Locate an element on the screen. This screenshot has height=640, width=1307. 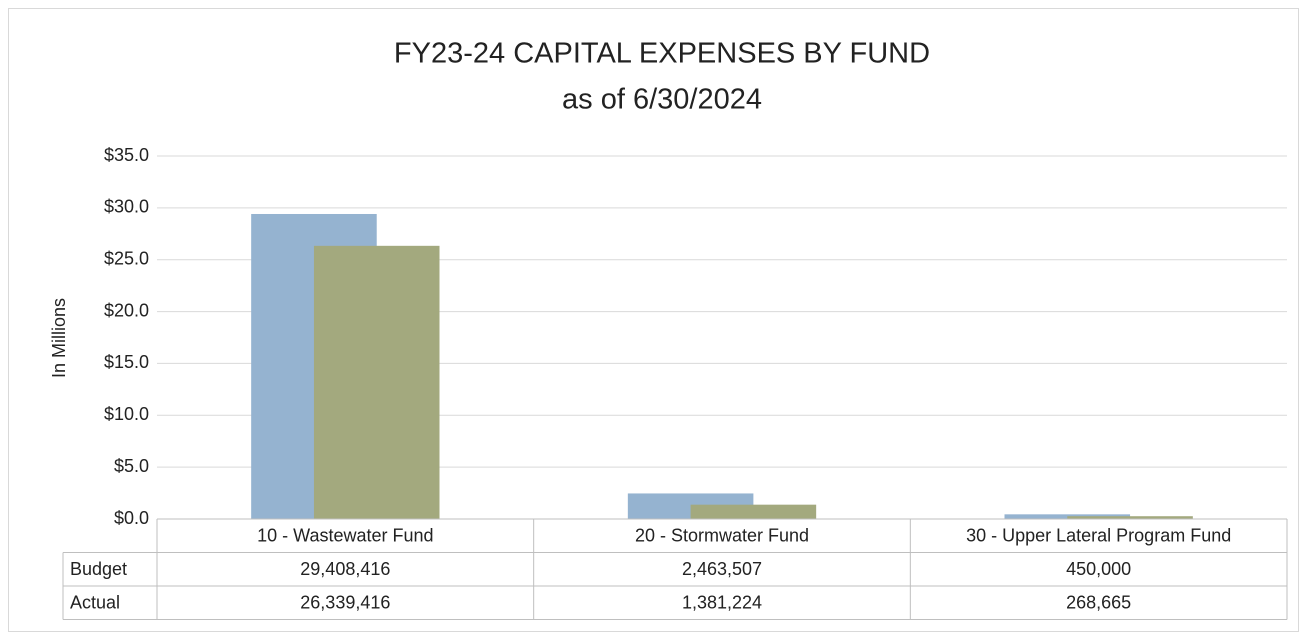
y-tick-label: $15.0 is located at coordinates (126, 362).